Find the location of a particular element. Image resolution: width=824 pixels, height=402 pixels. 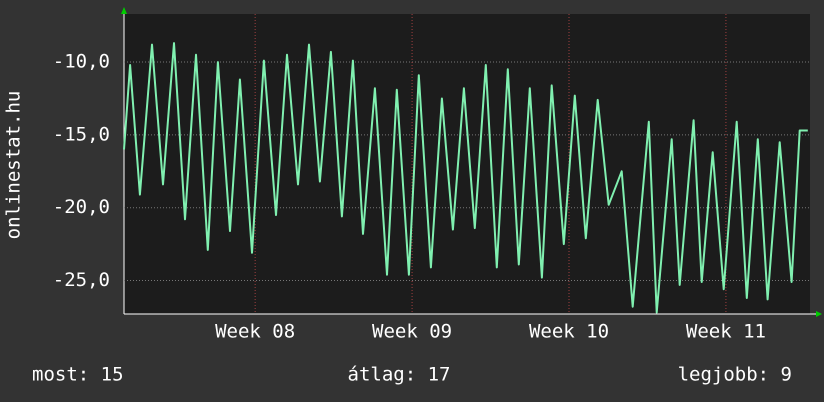

stat-current: most: 15 is located at coordinates (78, 375).